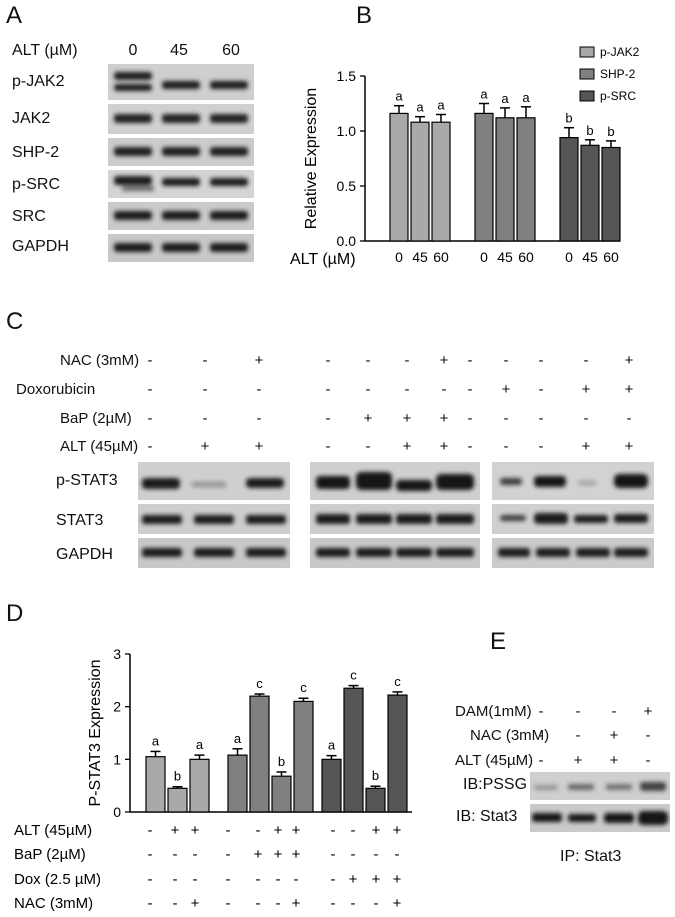 This screenshot has height=917, width=675. What do you see at coordinates (53, 830) in the screenshot?
I see `condition-label: ALT (45µM)` at bounding box center [53, 830].